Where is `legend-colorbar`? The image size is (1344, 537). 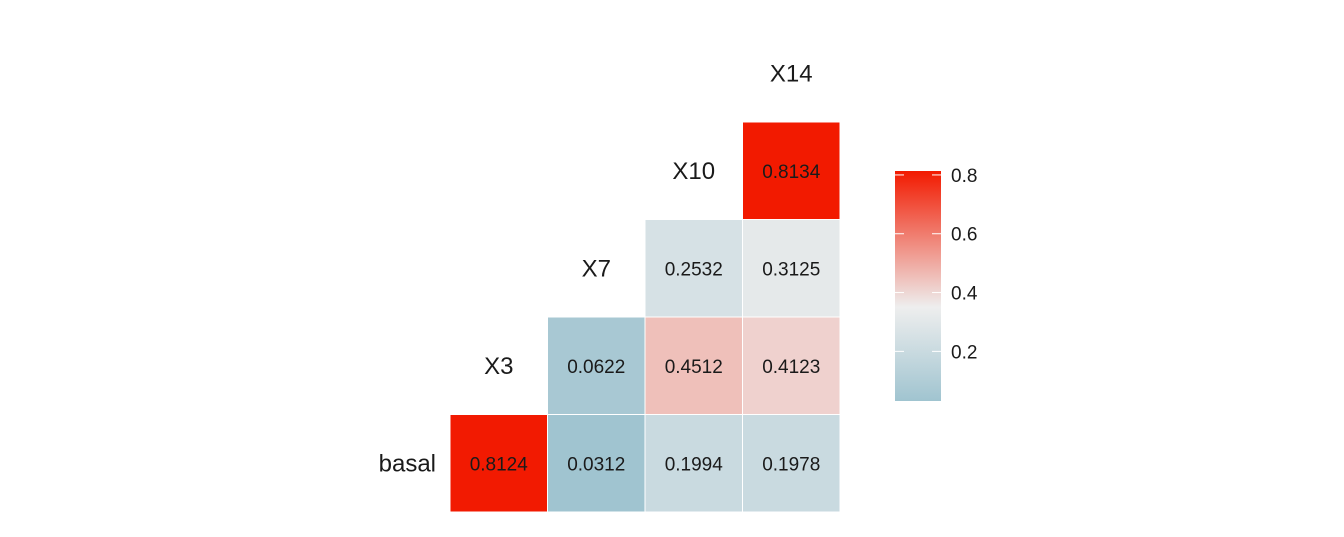 legend-colorbar is located at coordinates (918, 286).